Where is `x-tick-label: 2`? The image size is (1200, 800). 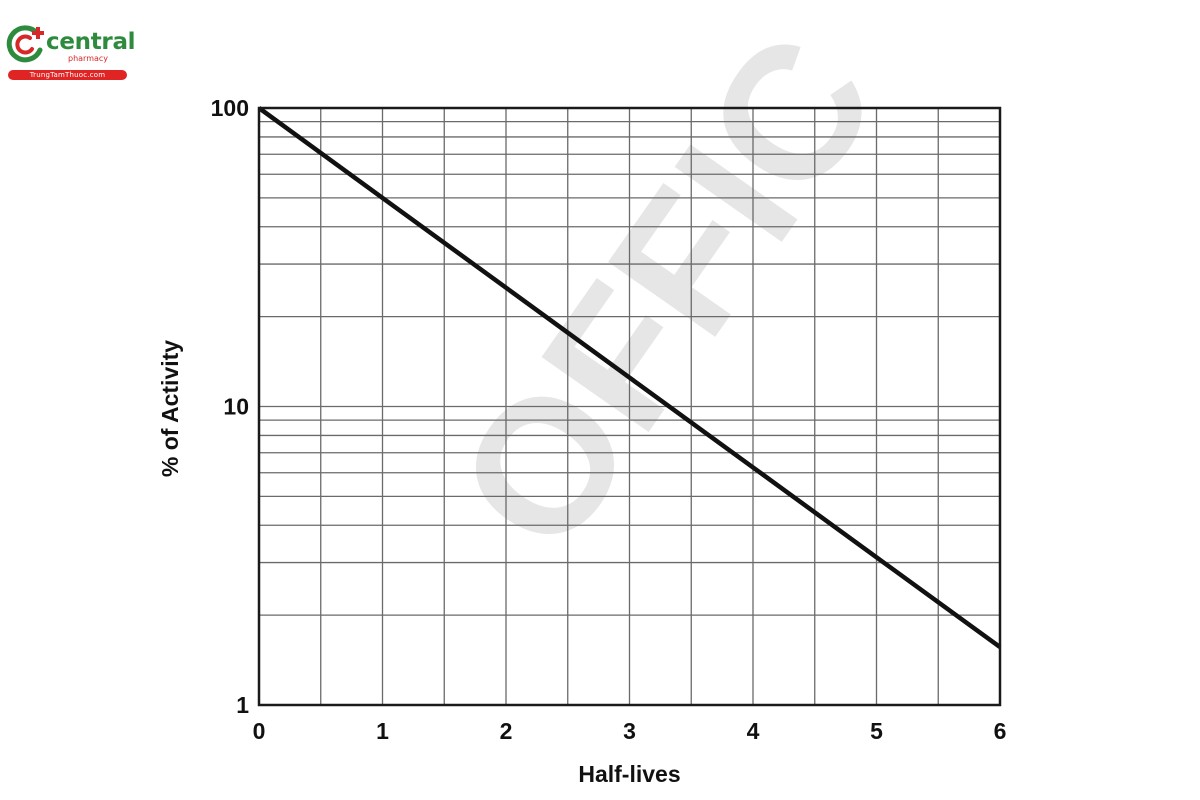
x-tick-label: 2 is located at coordinates (506, 731).